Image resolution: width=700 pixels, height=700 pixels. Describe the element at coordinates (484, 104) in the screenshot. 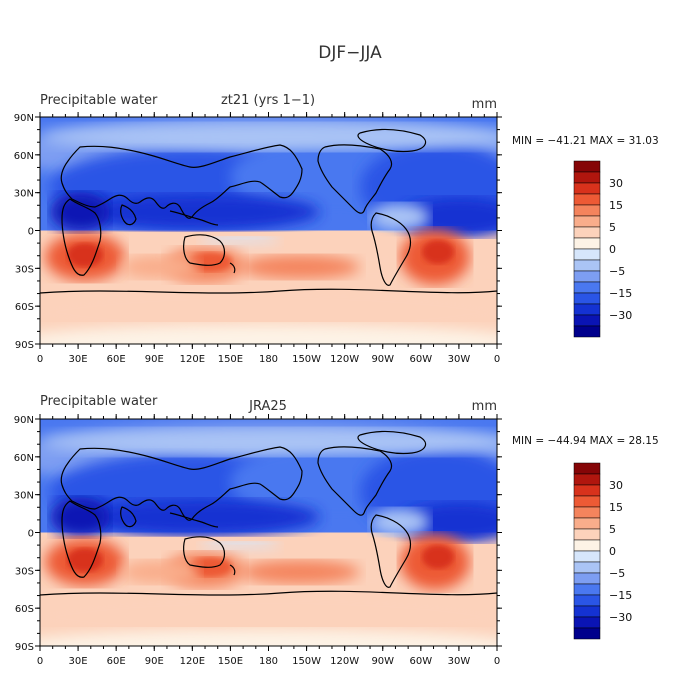

I see `panel-model-units: mm` at that location.